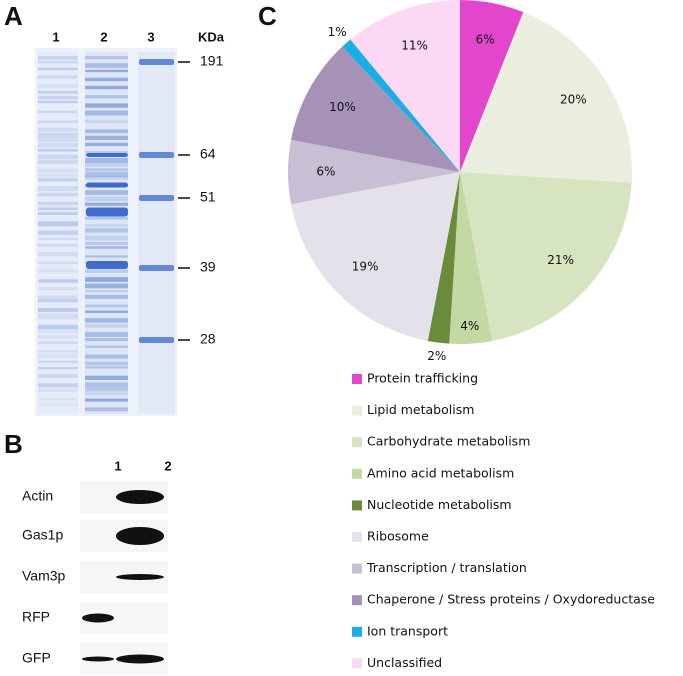 Image resolution: width=683 pixels, height=676 pixels. I want to click on marker-label: 64, so click(208, 154).